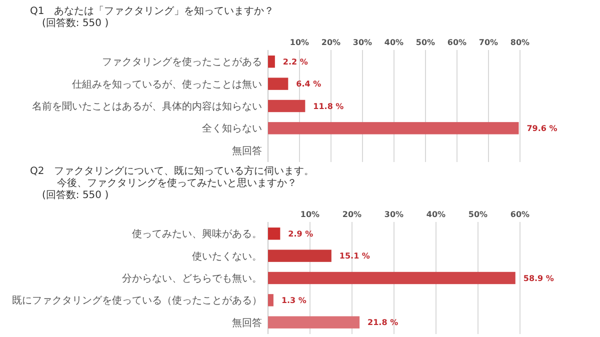 The width and height of the screenshot is (600, 337). Describe the element at coordinates (328, 106) in the screenshot. I see `data-label: 11.8 %` at that location.